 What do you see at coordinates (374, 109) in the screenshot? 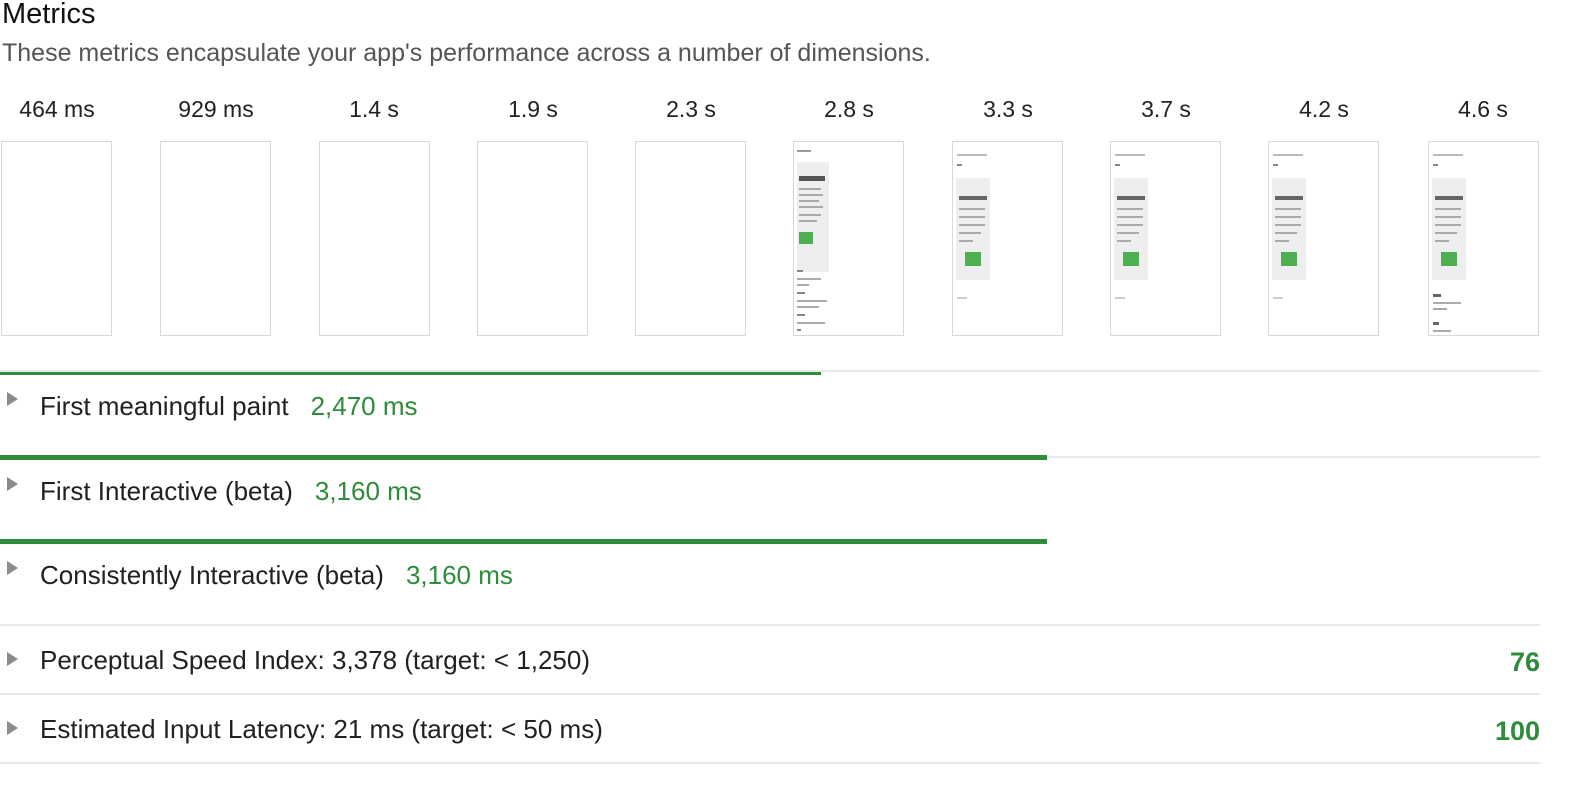
I see `filmstrip-time-label: 1.4 s` at bounding box center [374, 109].